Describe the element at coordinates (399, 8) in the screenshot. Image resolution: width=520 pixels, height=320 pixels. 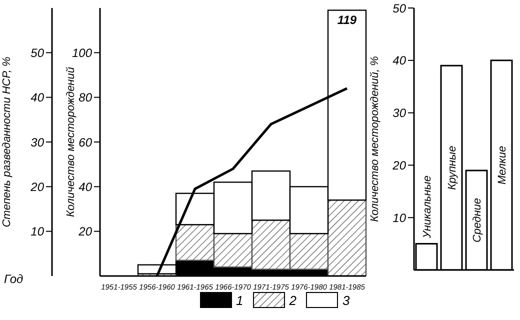
I see `y-tick-label: 50` at that location.